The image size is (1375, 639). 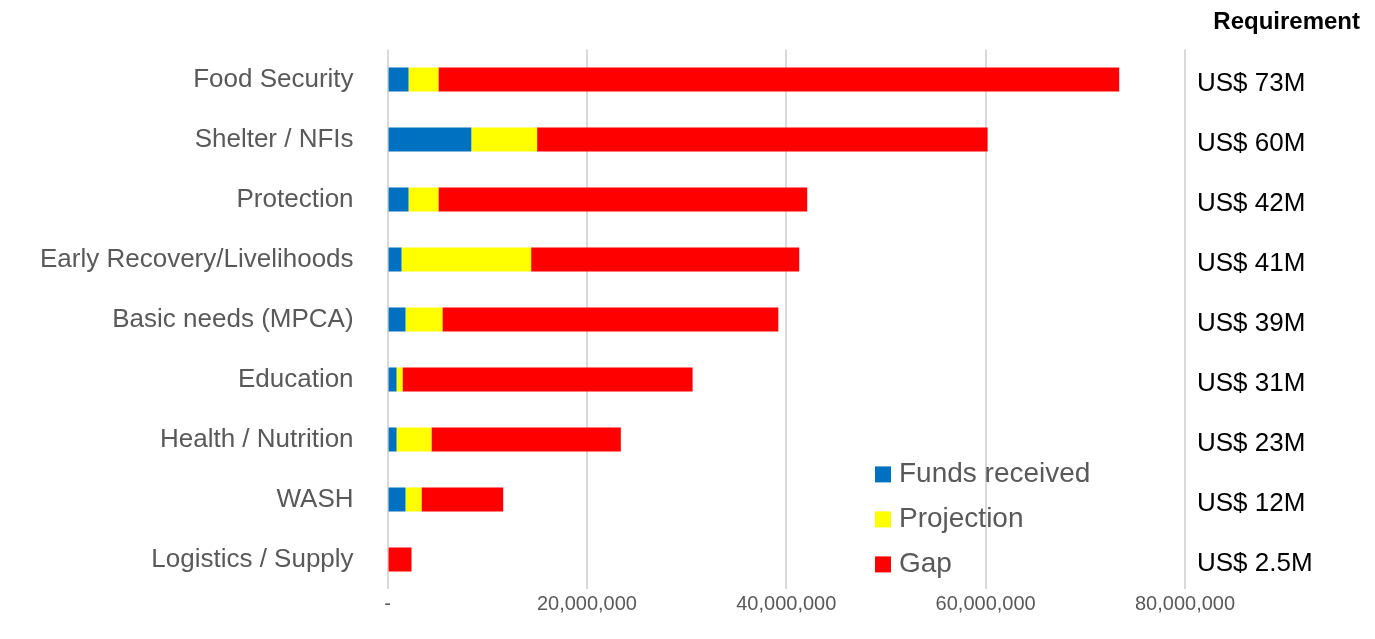 What do you see at coordinates (252, 557) in the screenshot?
I see `y-tick-label: Logistics / Supply` at bounding box center [252, 557].